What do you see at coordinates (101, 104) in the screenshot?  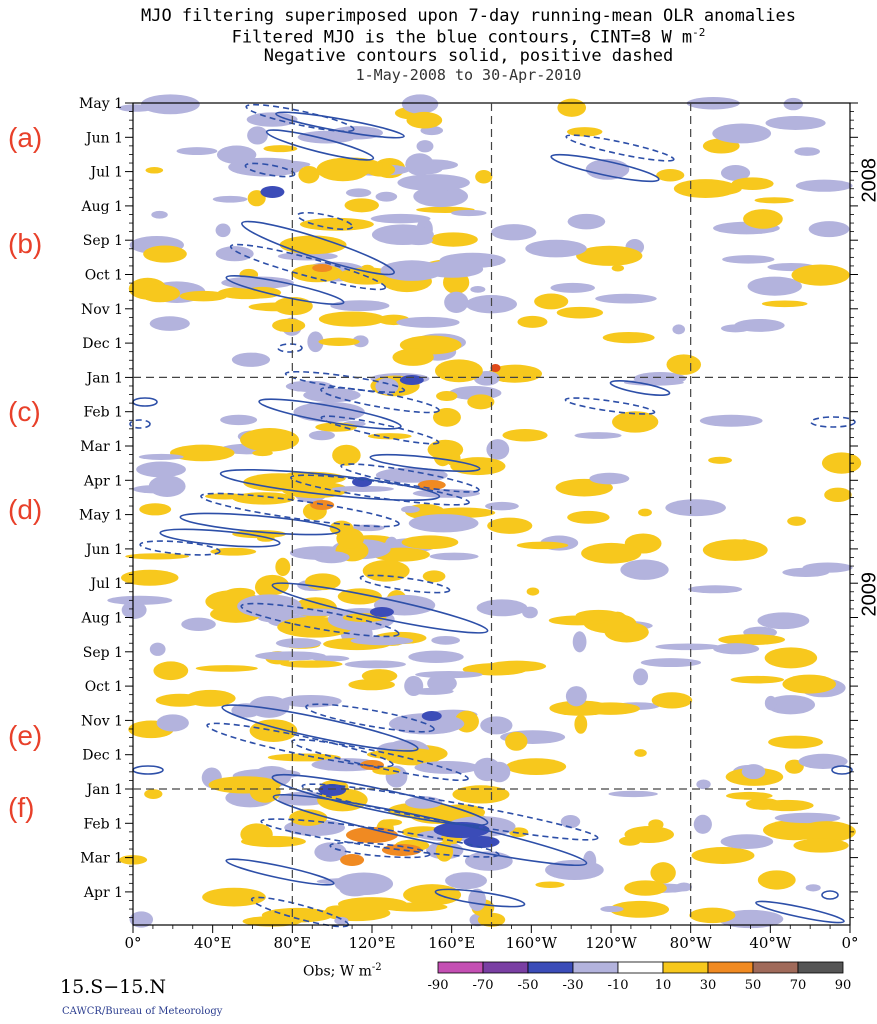 I see `y-tick-label: May 1` at bounding box center [101, 104].